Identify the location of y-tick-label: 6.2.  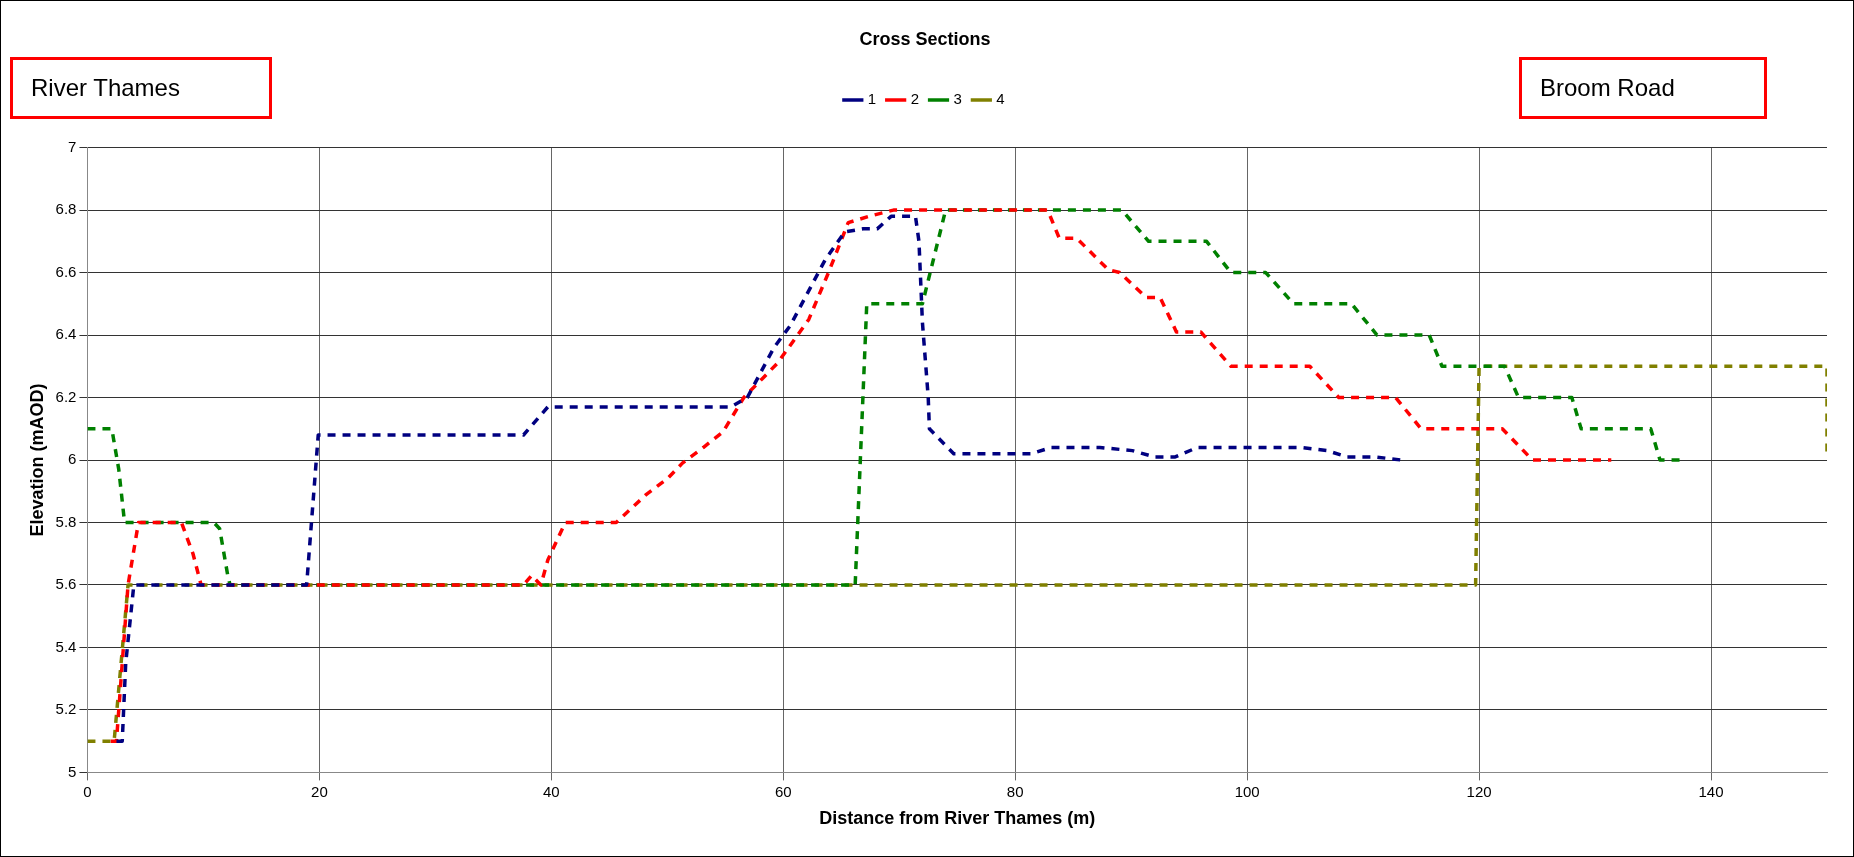
(66, 396).